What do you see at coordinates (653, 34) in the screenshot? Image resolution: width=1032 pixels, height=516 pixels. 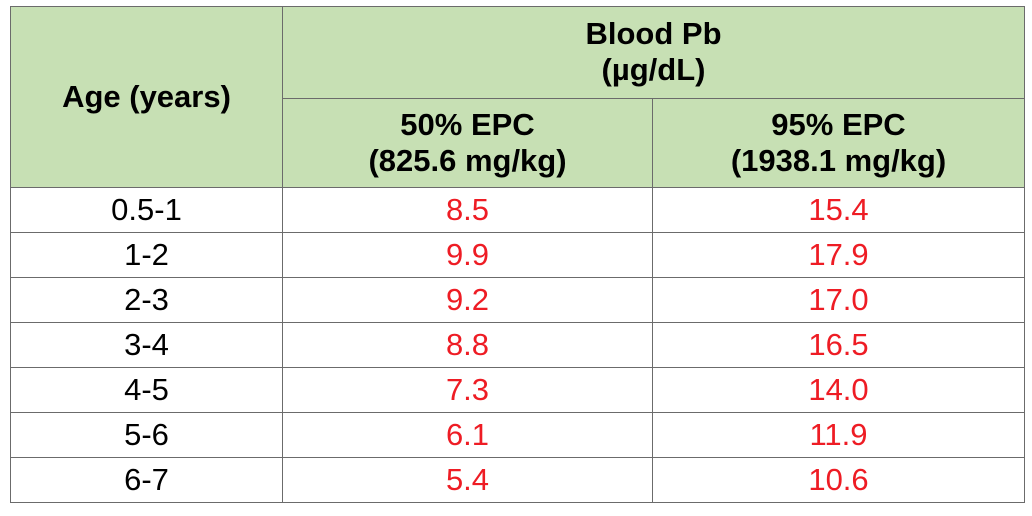 I see `blood-pb-title: Blood Pb` at bounding box center [653, 34].